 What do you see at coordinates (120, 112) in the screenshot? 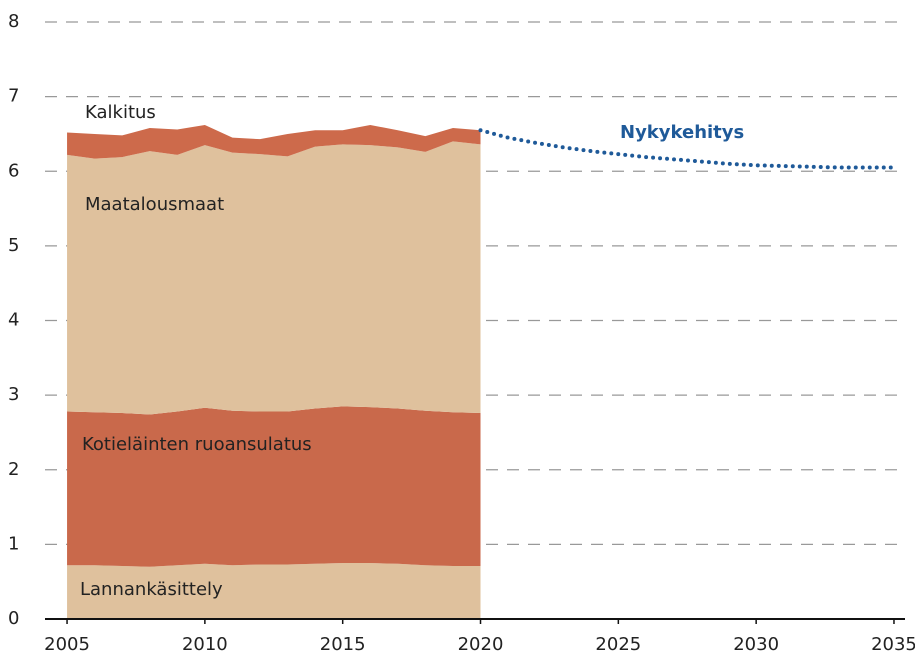
I see `series-label: Kalkitus` at bounding box center [120, 112].